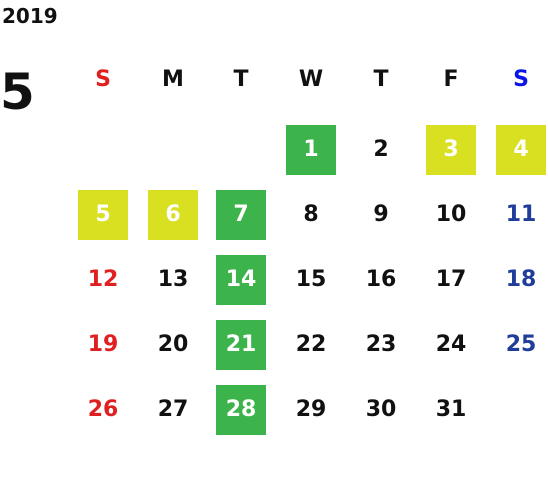 This screenshot has height=503, width=548. I want to click on day-cell: 8, so click(311, 214).